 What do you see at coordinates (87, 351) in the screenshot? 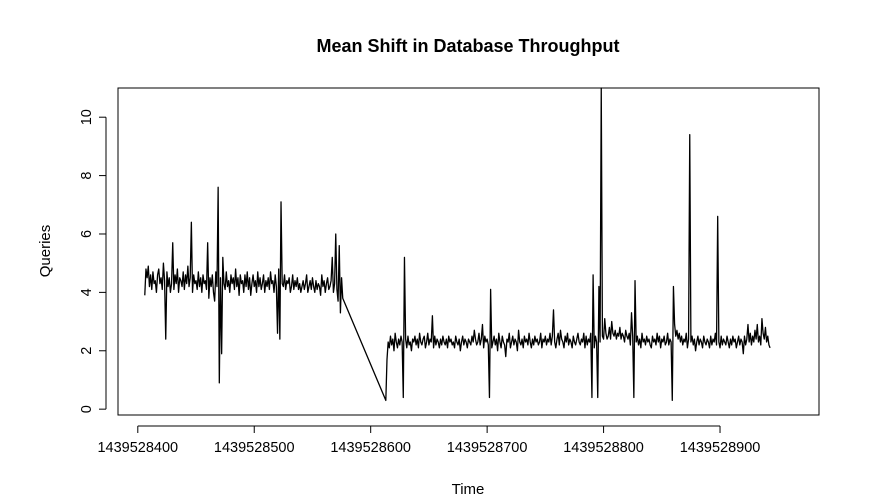
I see `y-tick-label: 2` at bounding box center [87, 351].